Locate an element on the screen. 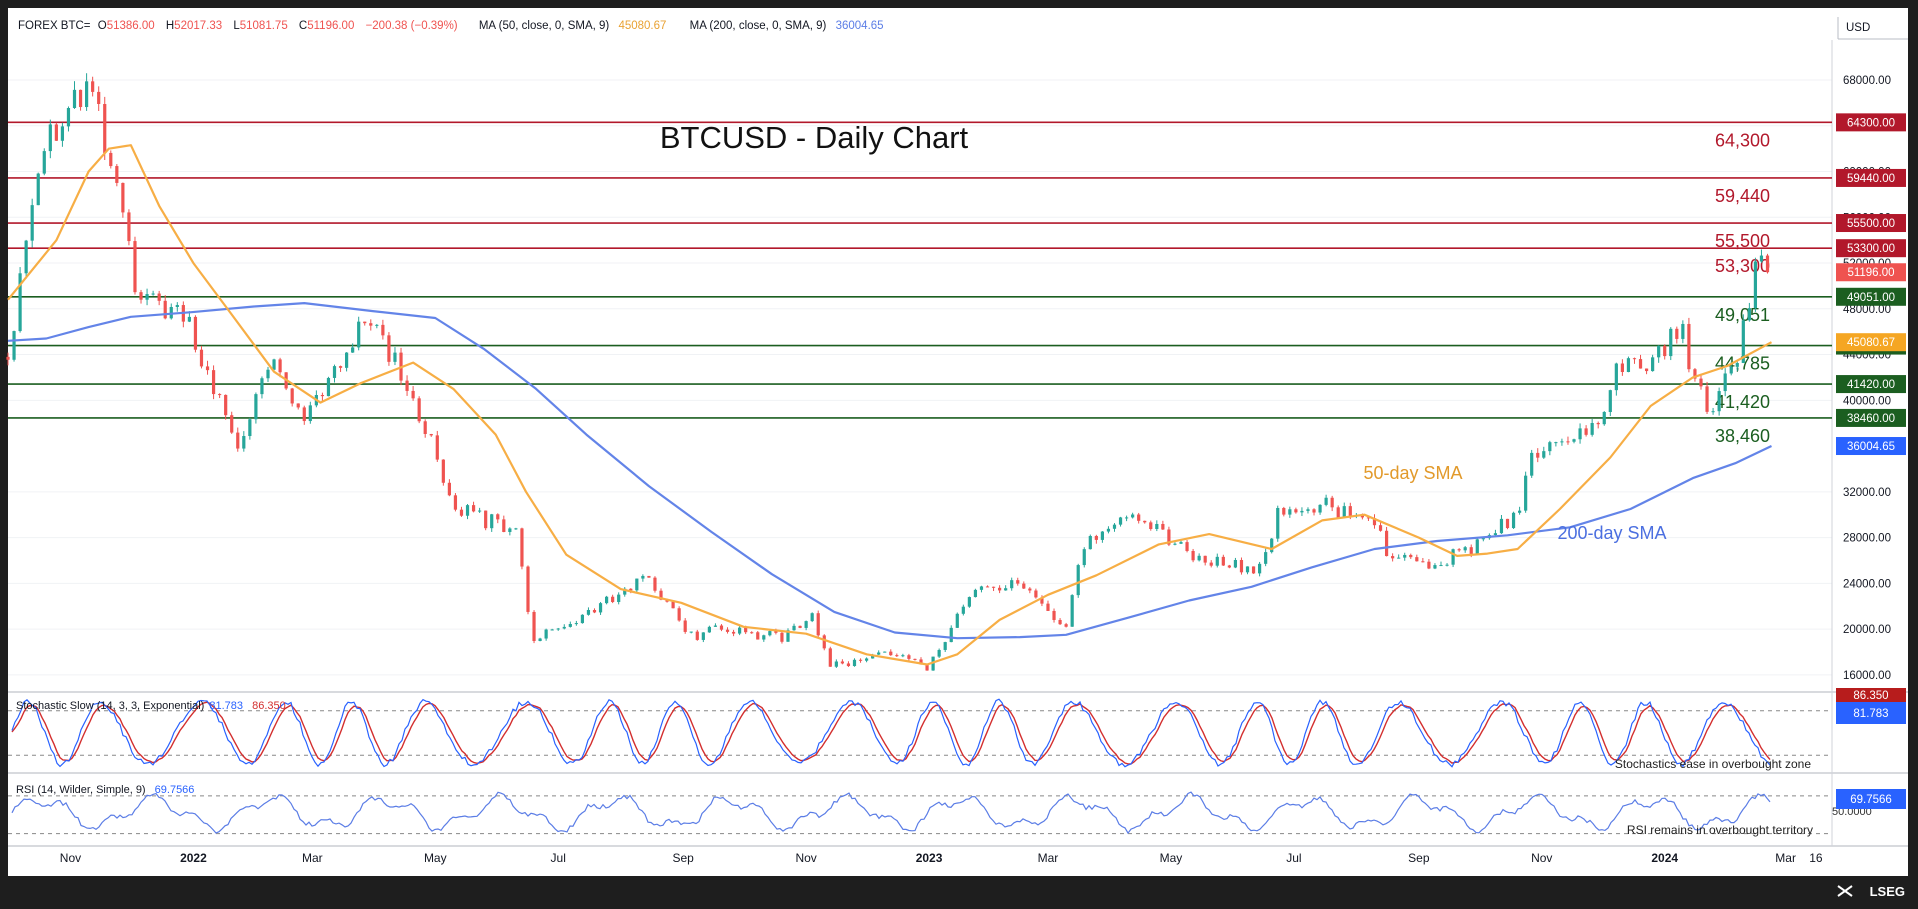 The width and height of the screenshot is (1918, 909). svg-text:RSI (14, Wilder, Simple, 9): RSI (14, Wilder, Simple, 9) 69.7566 is located at coordinates (105, 790).